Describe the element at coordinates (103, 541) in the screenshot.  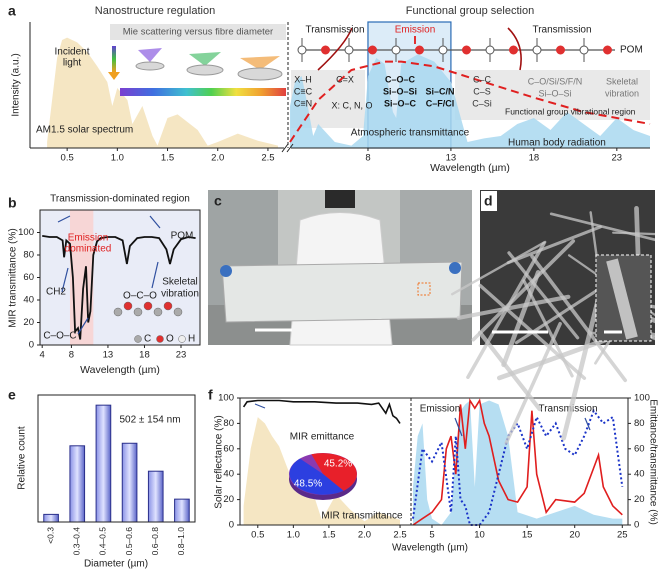
I see `x-tick-label: 0.4–0.5` at that location.